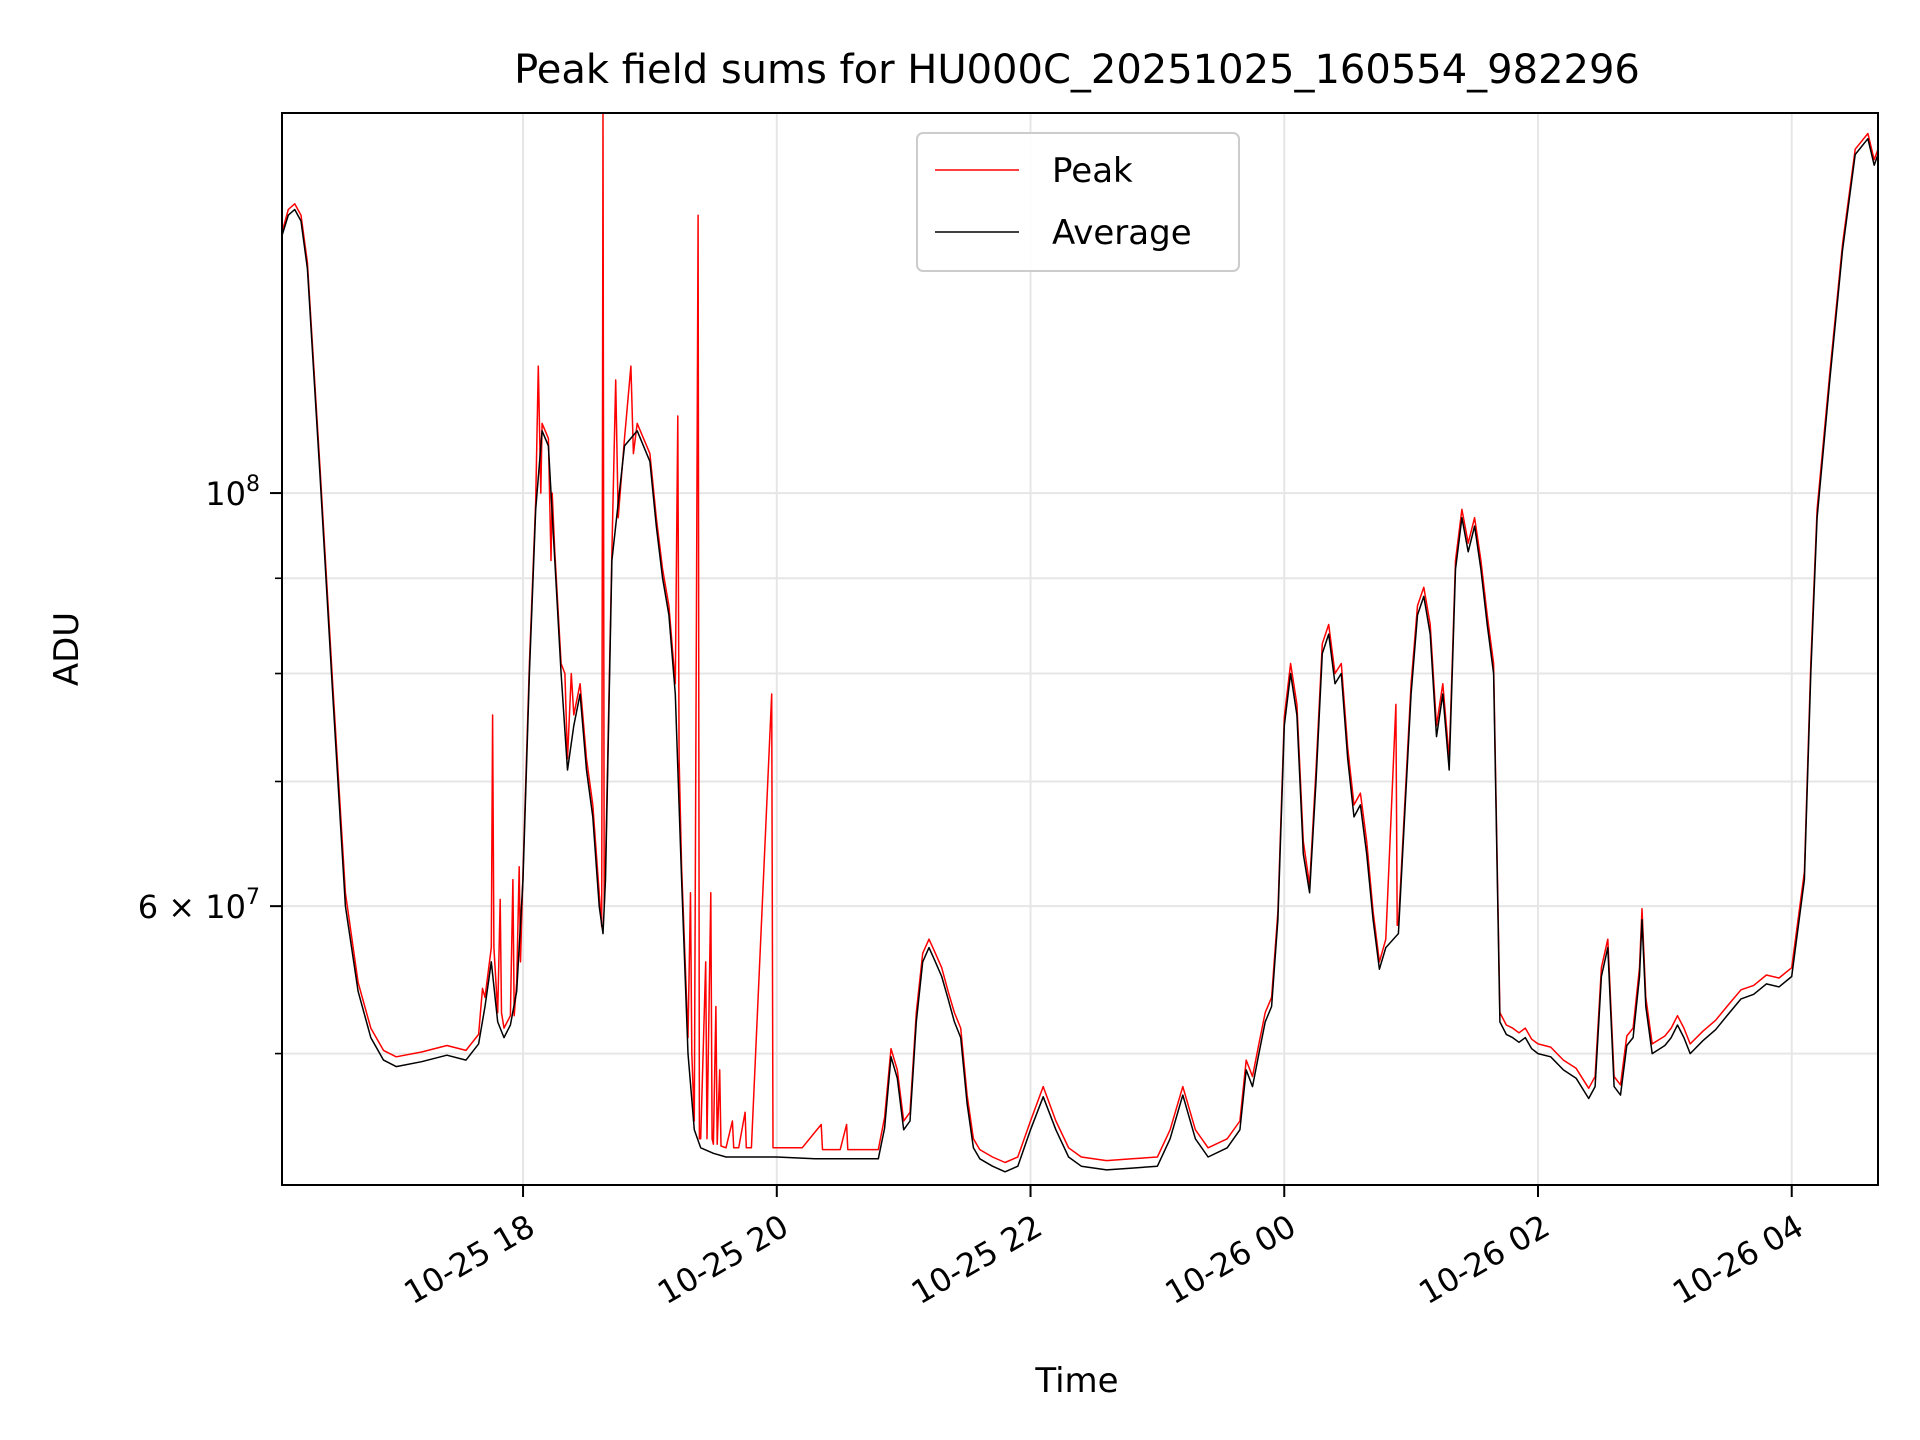  Describe the element at coordinates (1092, 171) in the screenshot. I see `legend-peak-label: Peak` at that location.